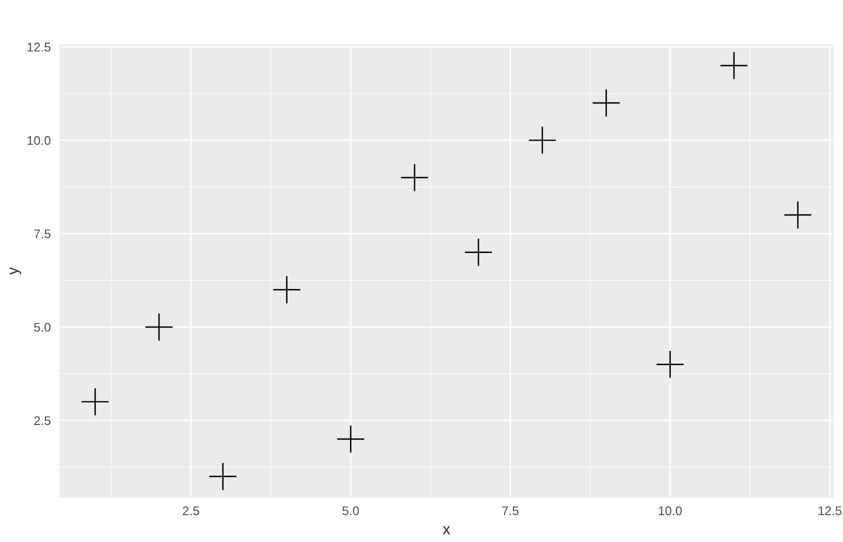 The image size is (843, 542). Describe the element at coordinates (39, 47) in the screenshot. I see `y-tick-label: 12.5` at that location.